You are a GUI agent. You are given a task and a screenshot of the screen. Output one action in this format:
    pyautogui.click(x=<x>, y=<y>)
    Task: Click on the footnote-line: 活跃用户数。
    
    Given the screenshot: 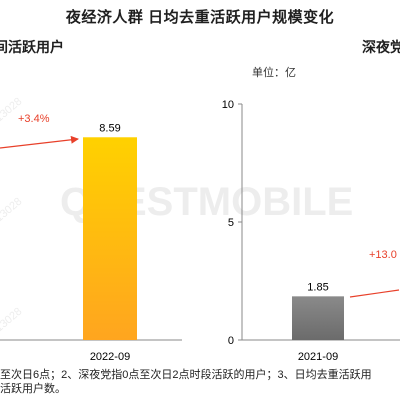 What is the action you would take?
    pyautogui.click(x=33, y=389)
    